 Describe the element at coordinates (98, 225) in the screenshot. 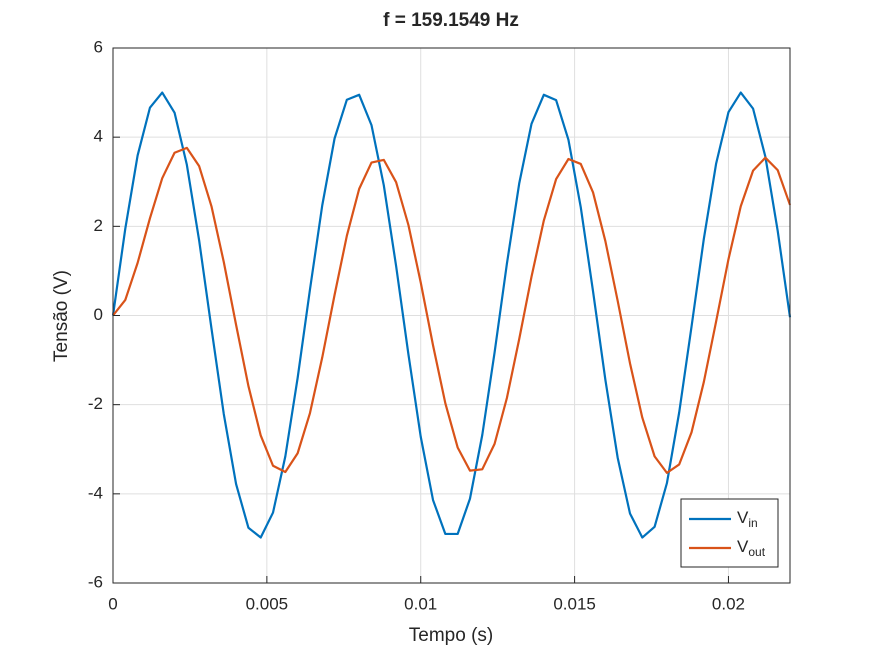

I see `y-tick-label: 2` at that location.